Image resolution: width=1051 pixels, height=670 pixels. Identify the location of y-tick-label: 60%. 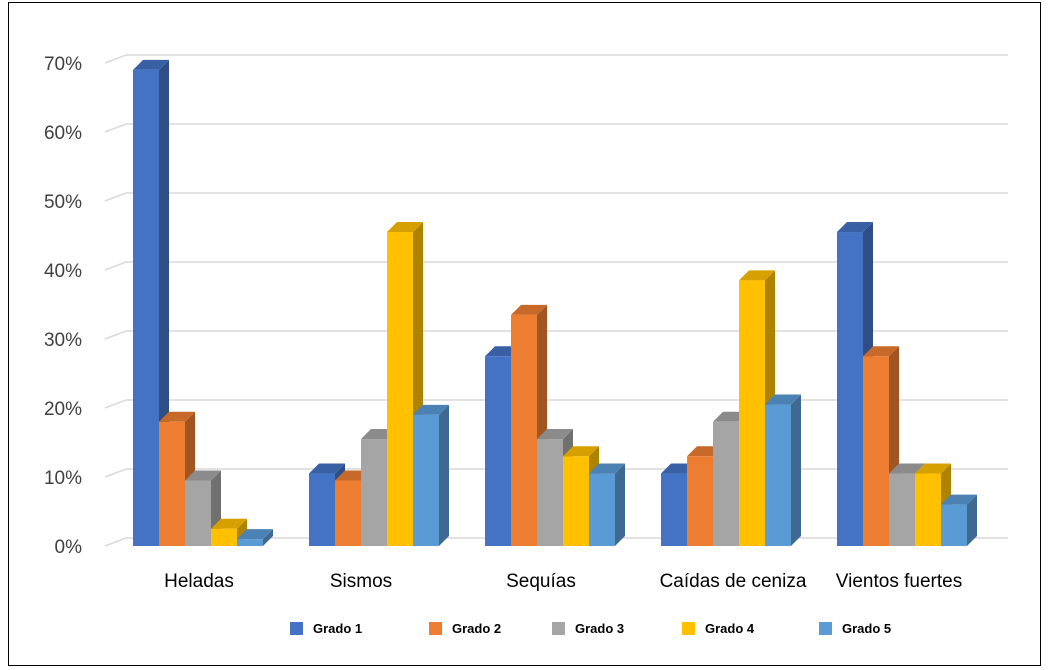
(63, 133).